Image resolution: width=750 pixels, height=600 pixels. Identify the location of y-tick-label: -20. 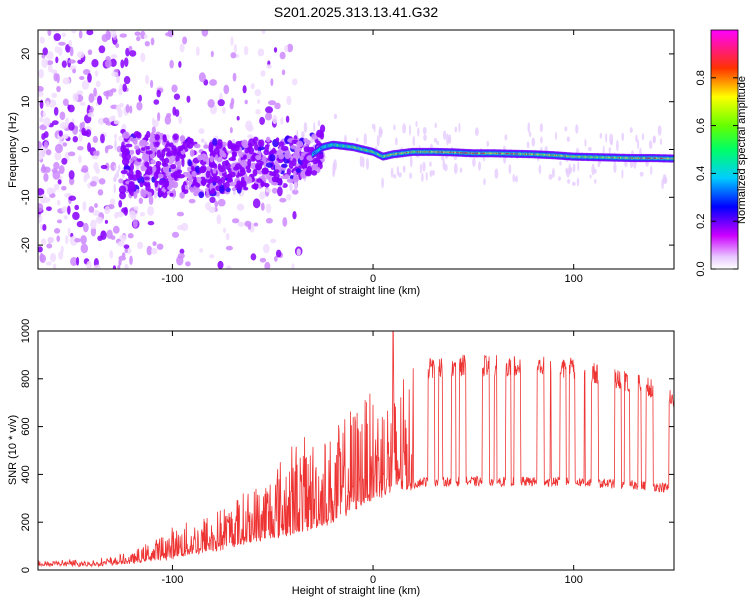
(26, 245).